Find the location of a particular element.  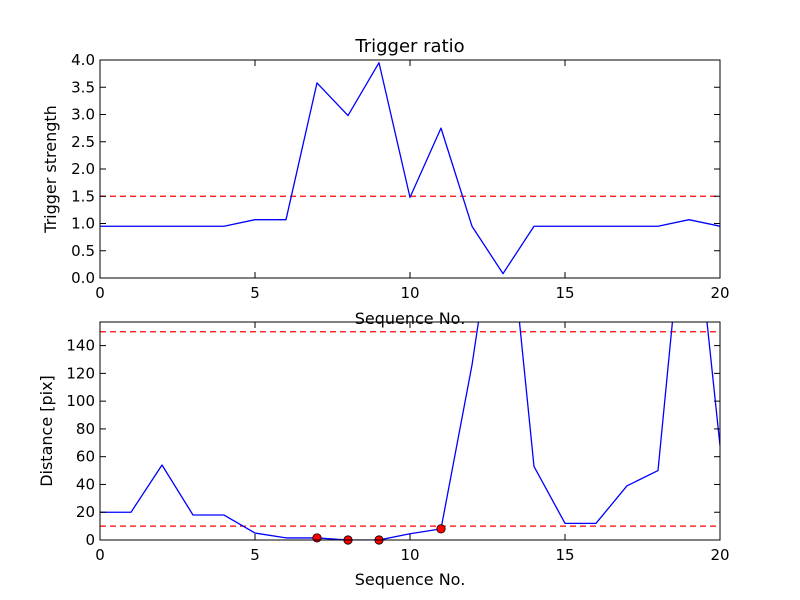

chart-title: Trigger ratio is located at coordinates (409, 46).